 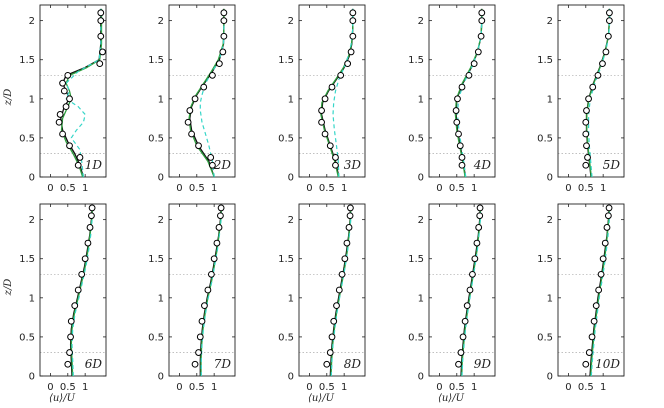 I want to click on position-label: 4D, so click(x=482, y=165).